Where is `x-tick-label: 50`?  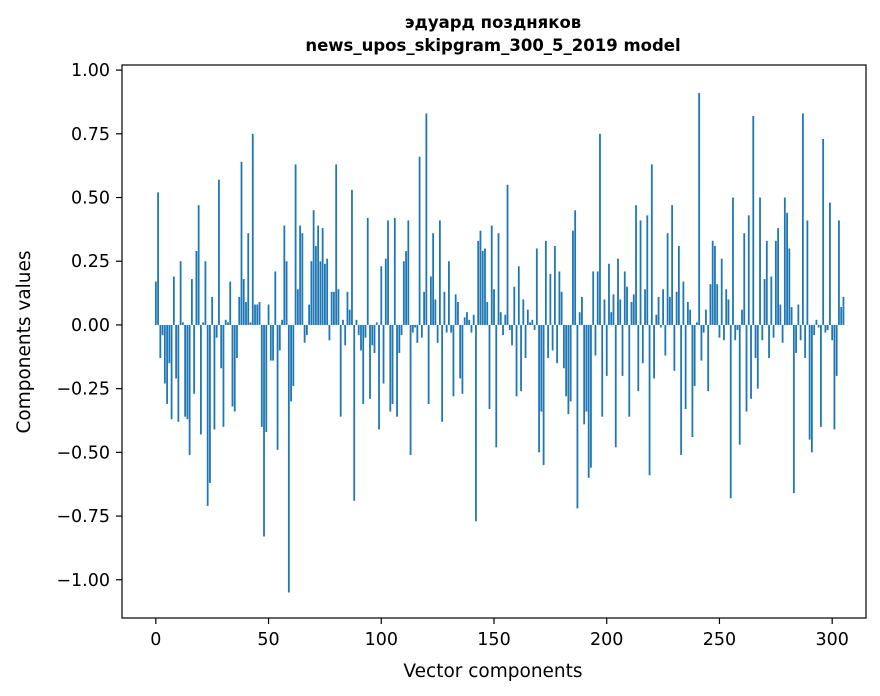
x-tick-label: 50 is located at coordinates (268, 640).